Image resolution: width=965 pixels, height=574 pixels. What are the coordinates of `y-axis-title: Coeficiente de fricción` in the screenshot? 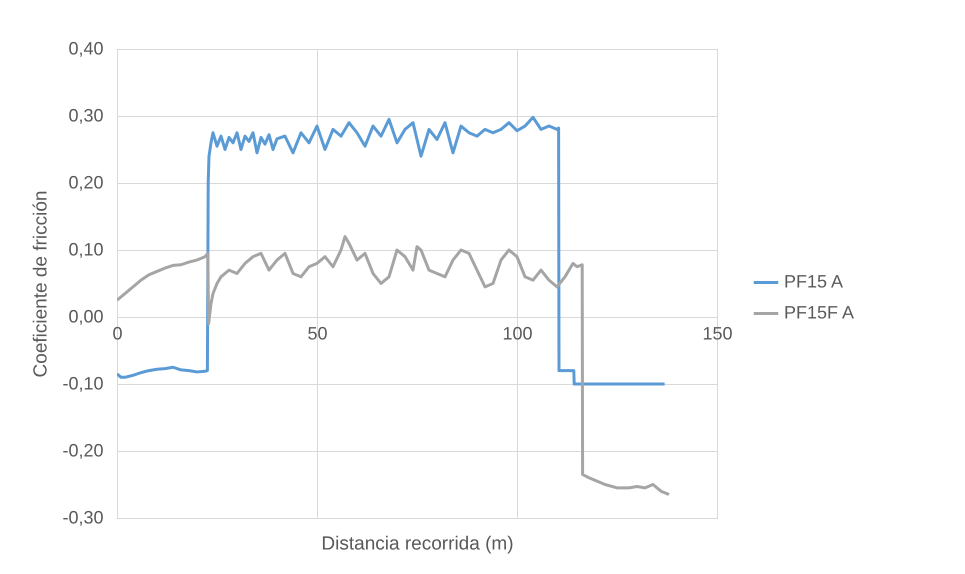 It's located at (41, 284).